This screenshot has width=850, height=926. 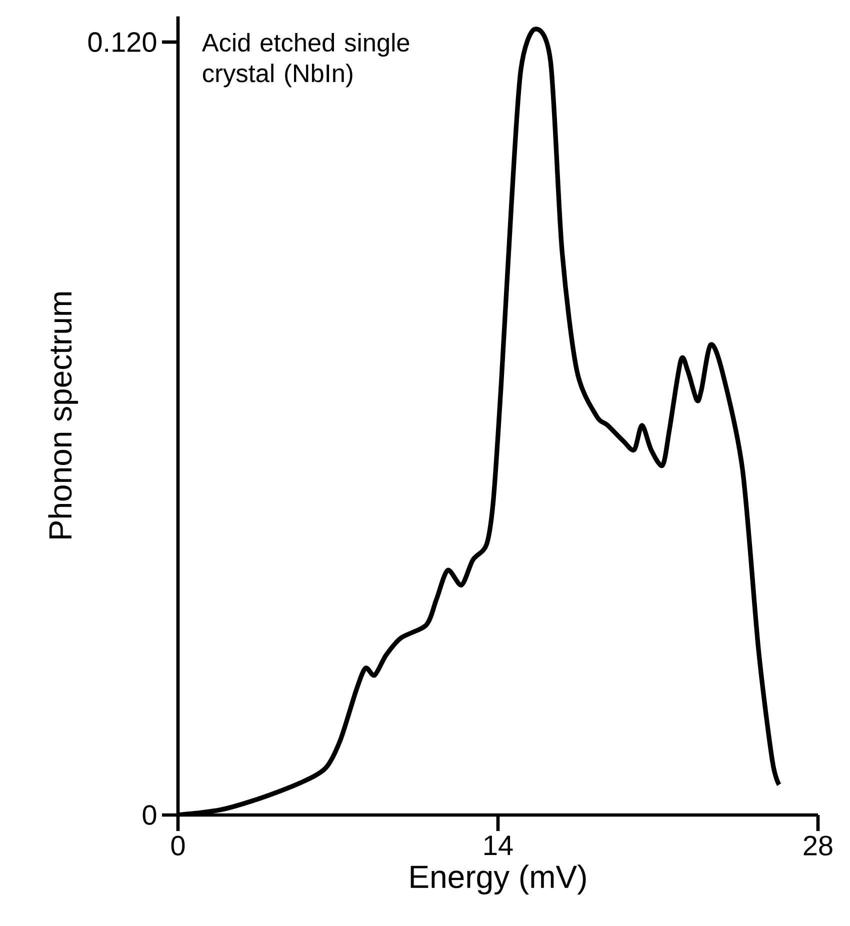 I want to click on x-tick-label: 28, so click(x=818, y=846).